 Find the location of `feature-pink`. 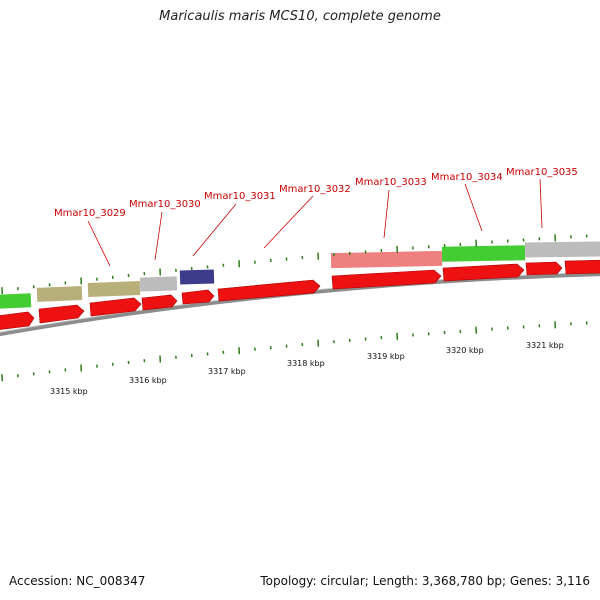

feature-pink is located at coordinates (386, 259).